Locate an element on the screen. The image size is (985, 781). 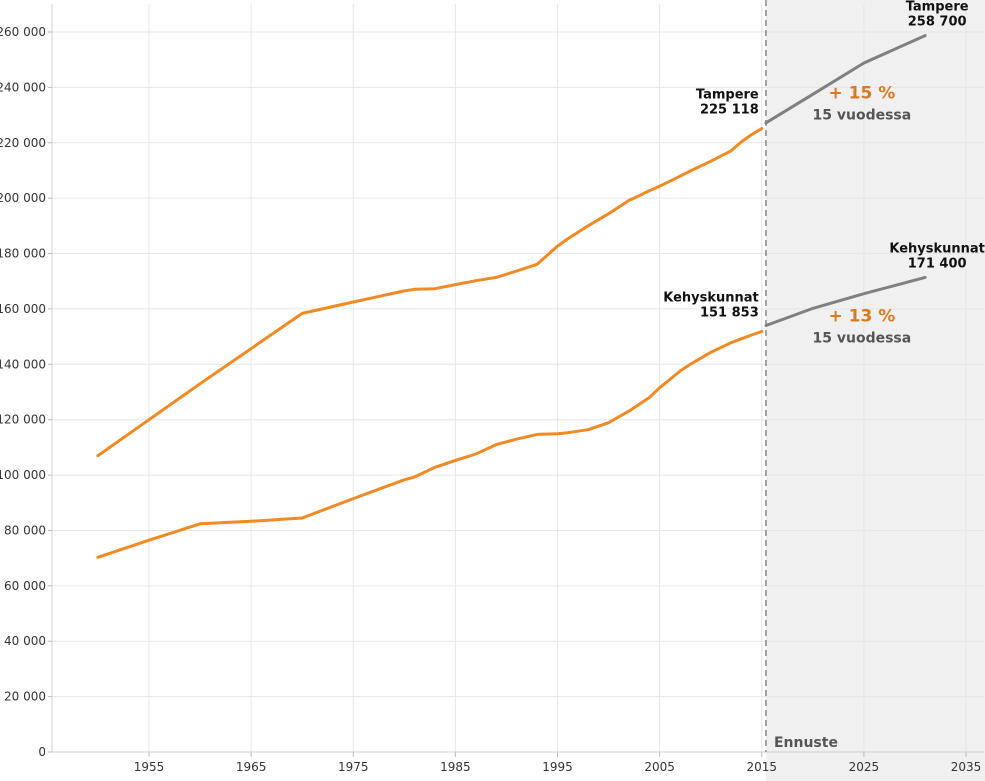
y-tick-label: 240 000 is located at coordinates (23, 87).